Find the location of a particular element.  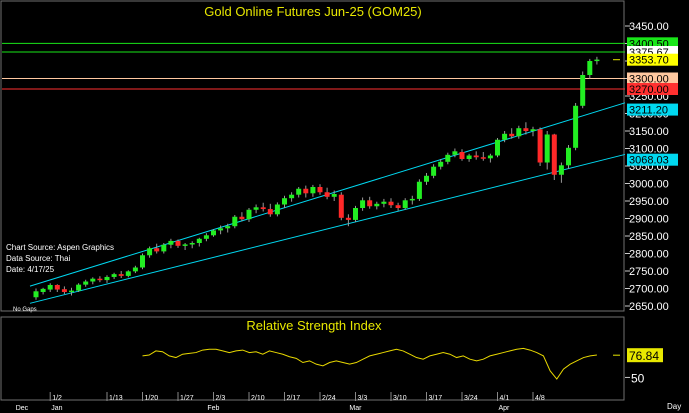

day-label: Day is located at coordinates (674, 406).